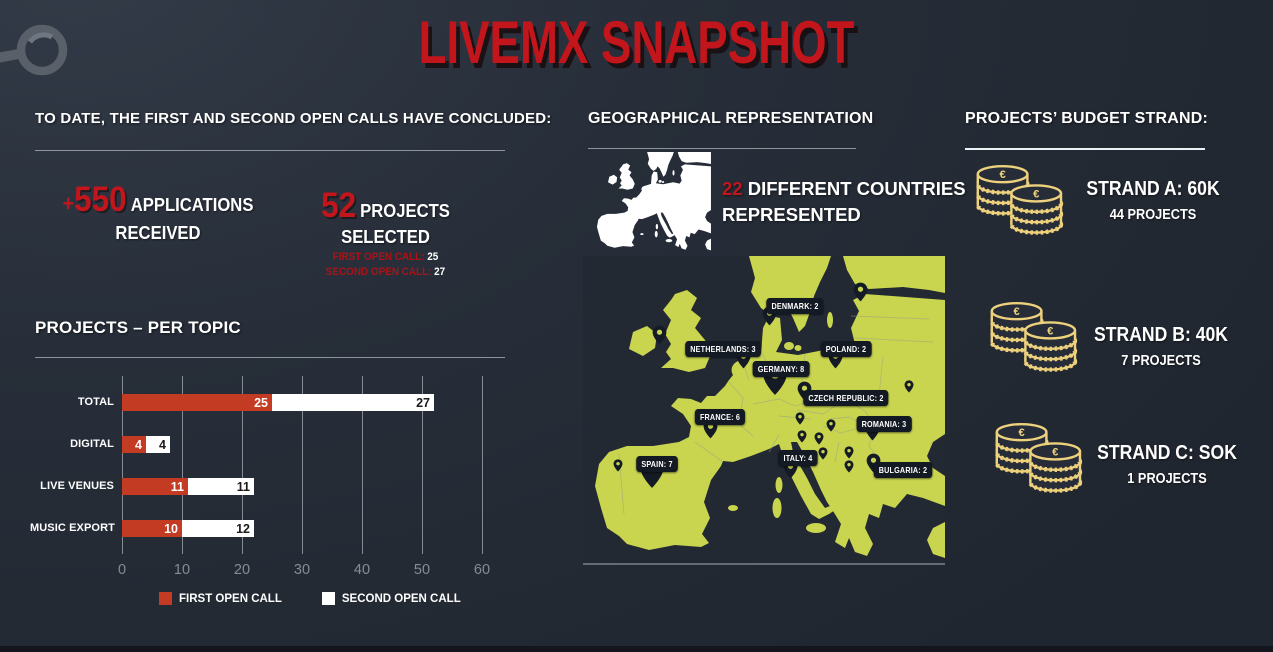 The image size is (1273, 652). Describe the element at coordinates (636, 649) in the screenshot. I see `bottom-strip` at that location.